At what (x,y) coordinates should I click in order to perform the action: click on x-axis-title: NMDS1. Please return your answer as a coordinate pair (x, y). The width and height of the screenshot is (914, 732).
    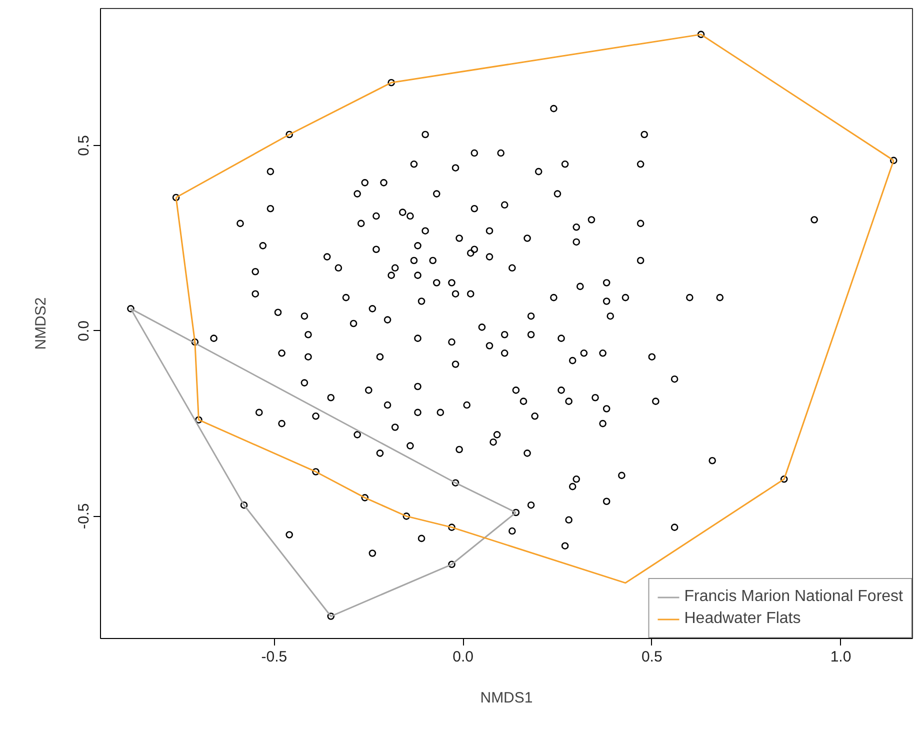
    Looking at the image, I should click on (506, 698).